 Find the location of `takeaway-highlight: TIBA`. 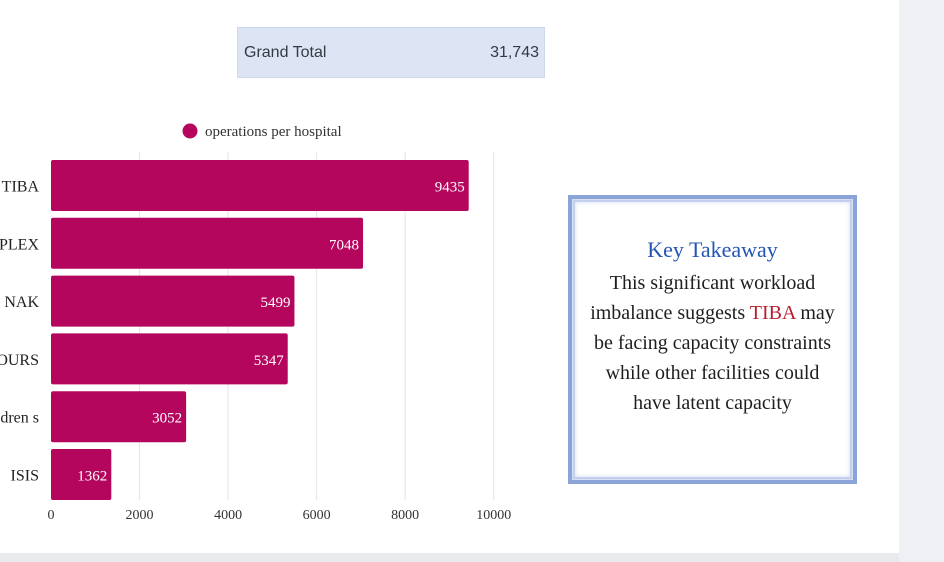

takeaway-highlight: TIBA is located at coordinates (772, 313).